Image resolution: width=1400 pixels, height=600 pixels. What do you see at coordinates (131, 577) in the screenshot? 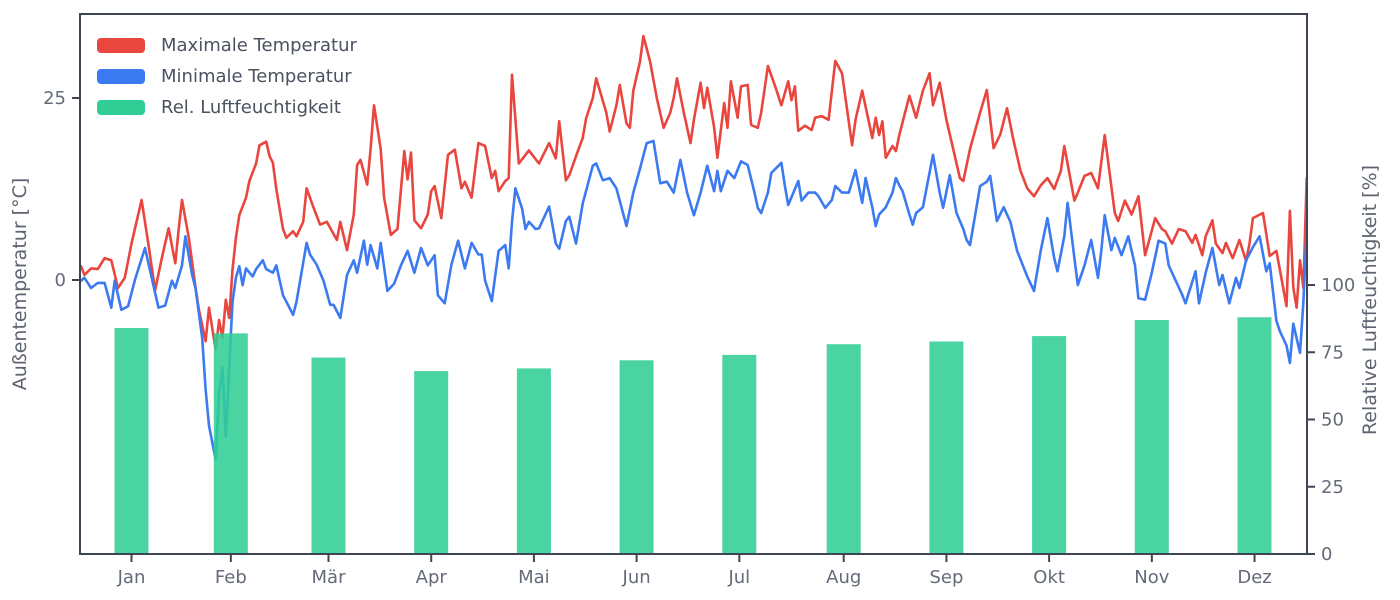
I see `x-tick-label-Jan: Jan` at bounding box center [131, 577].